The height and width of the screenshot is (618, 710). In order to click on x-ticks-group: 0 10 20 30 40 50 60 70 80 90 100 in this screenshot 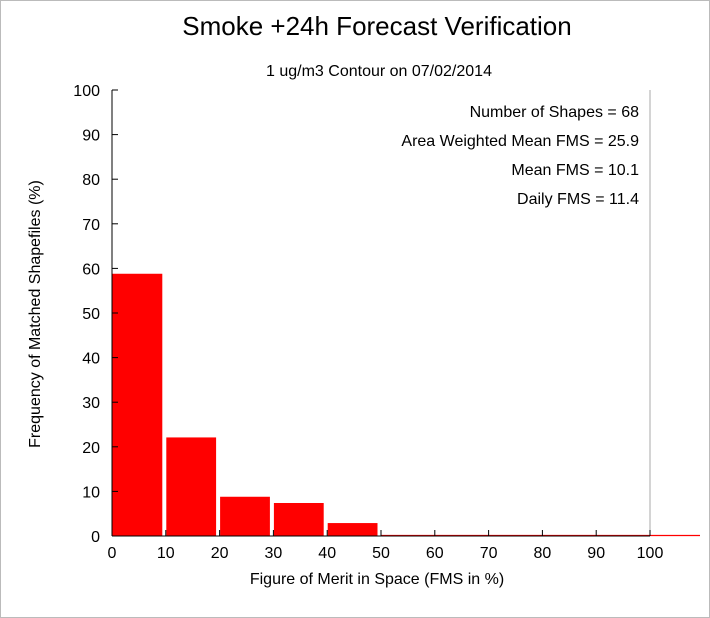, I will do `click(386, 546)`.